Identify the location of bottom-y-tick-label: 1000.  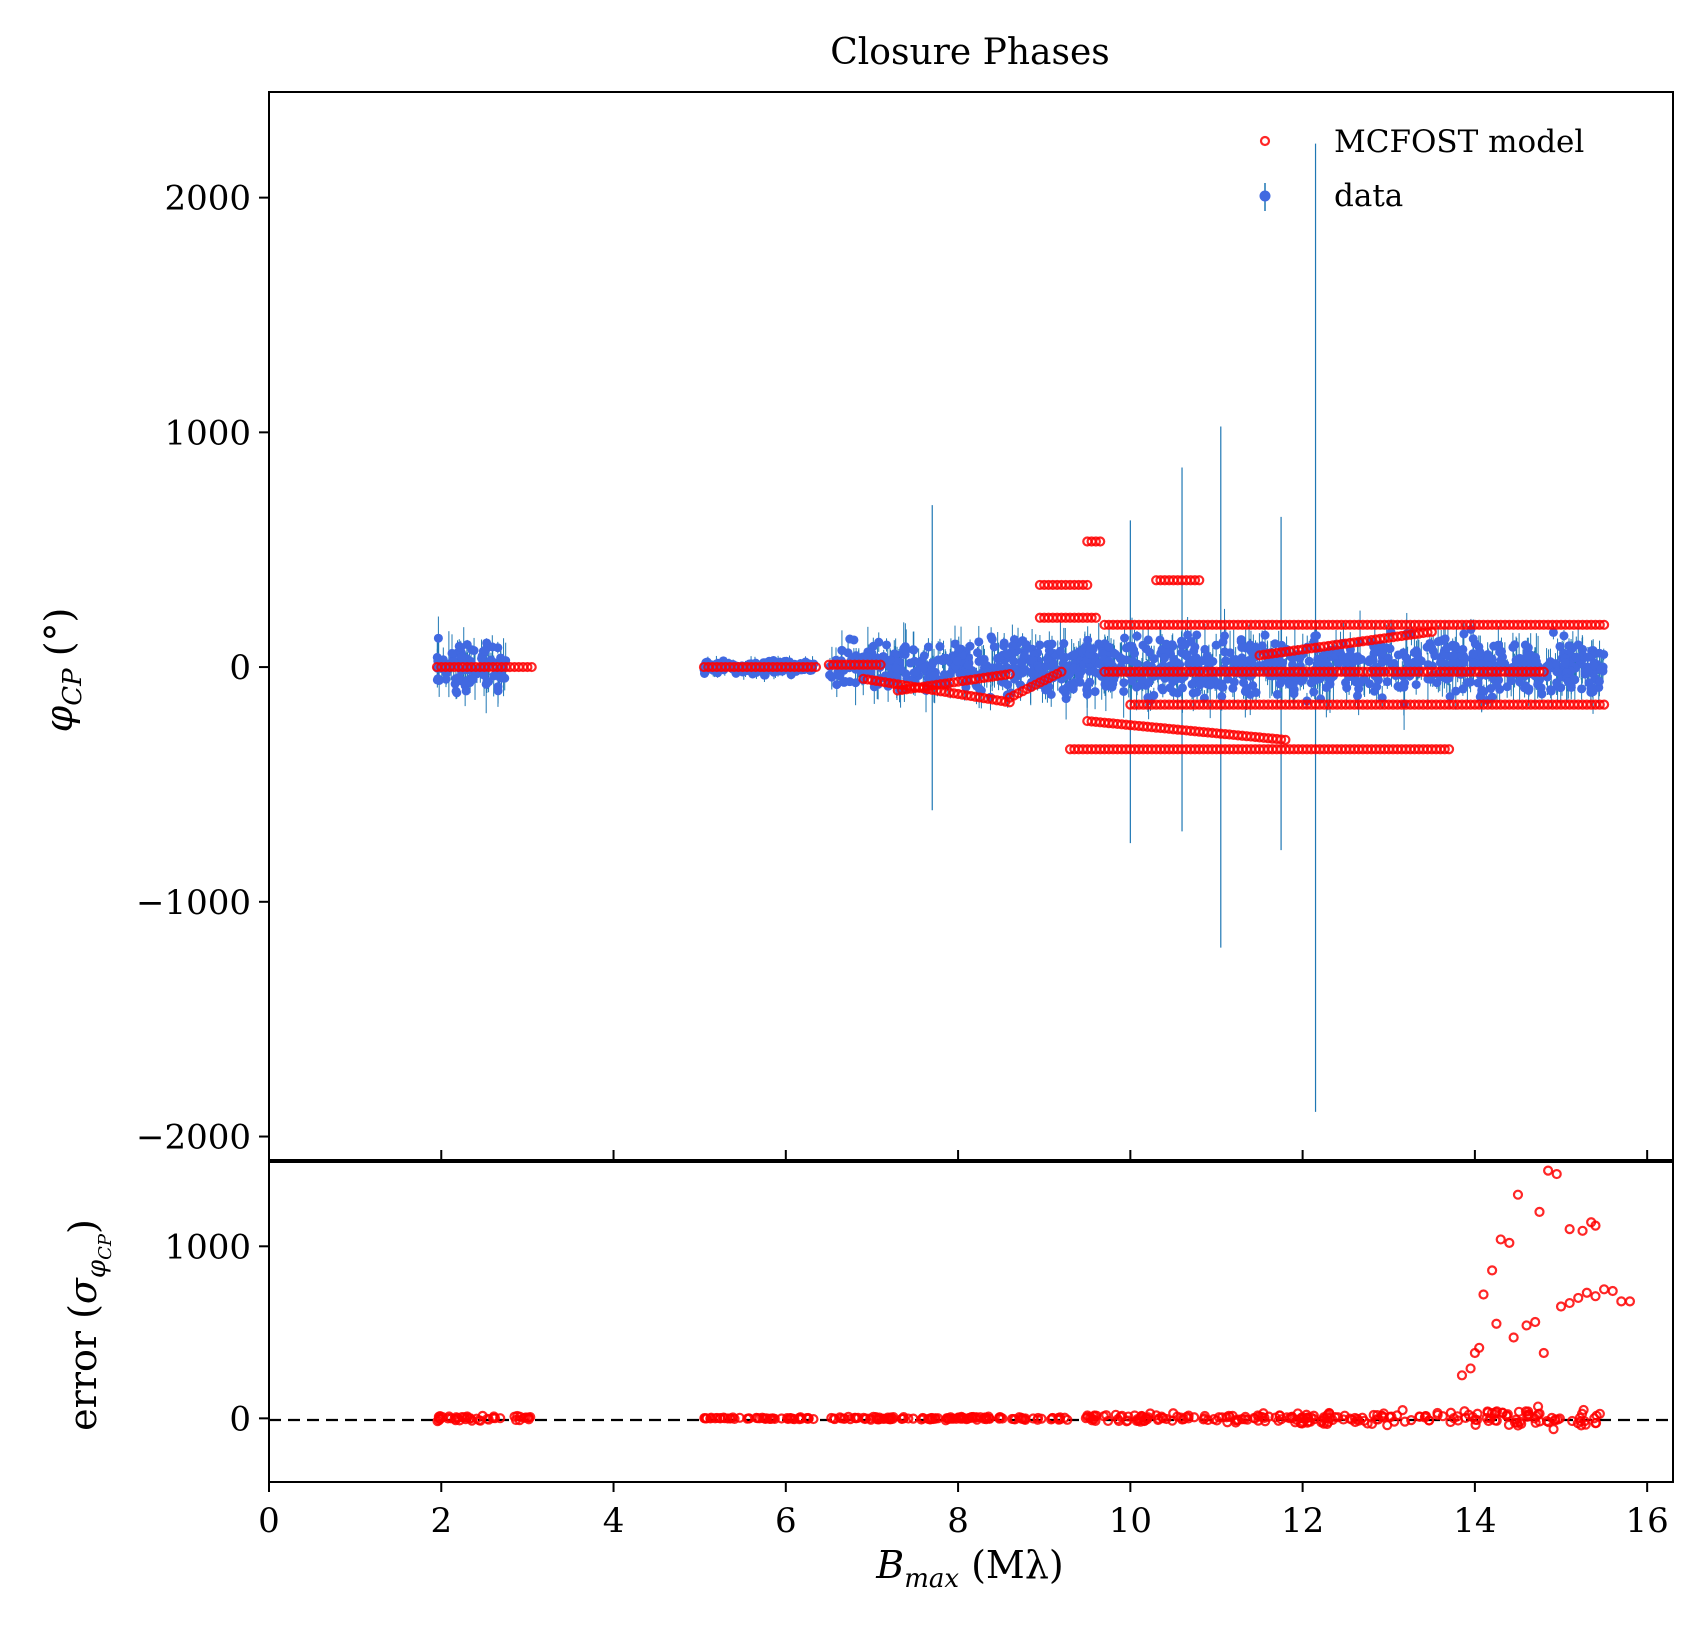
(207, 1247).